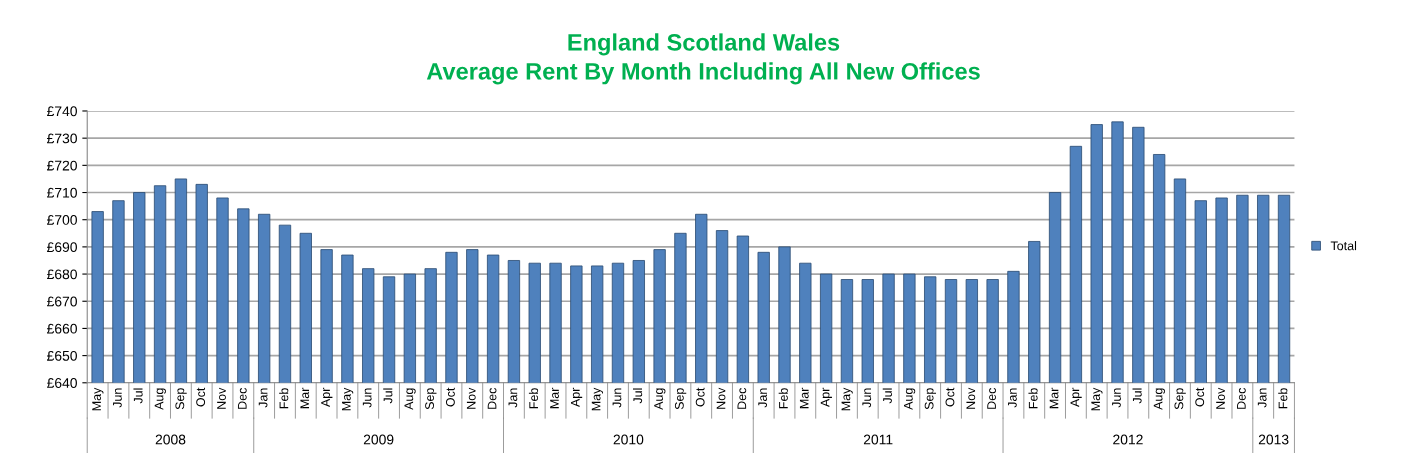  Describe the element at coordinates (703, 59) in the screenshot. I see `chart-title: England Scotland Wales Average Rent By Month Including All New Offices` at that location.